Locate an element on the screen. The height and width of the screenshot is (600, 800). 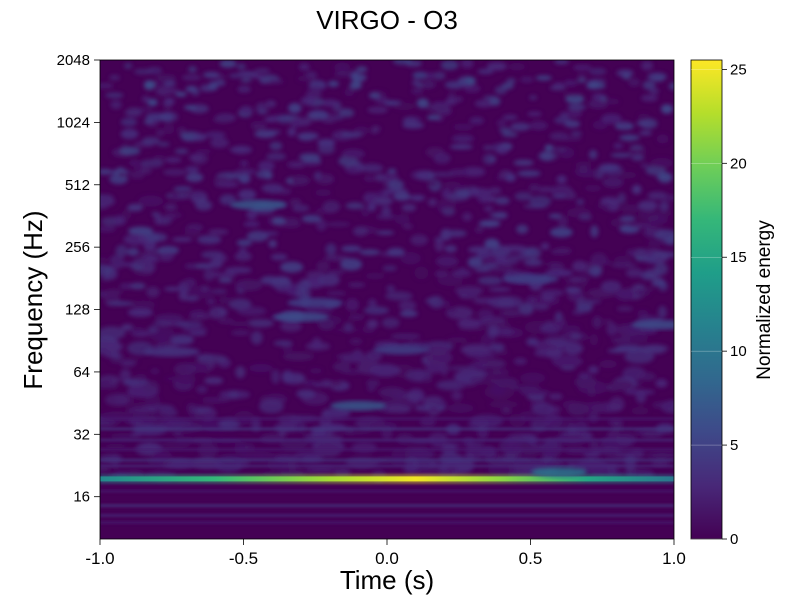
y-axis-label: Frequency (Hz) is located at coordinates (33, 299).